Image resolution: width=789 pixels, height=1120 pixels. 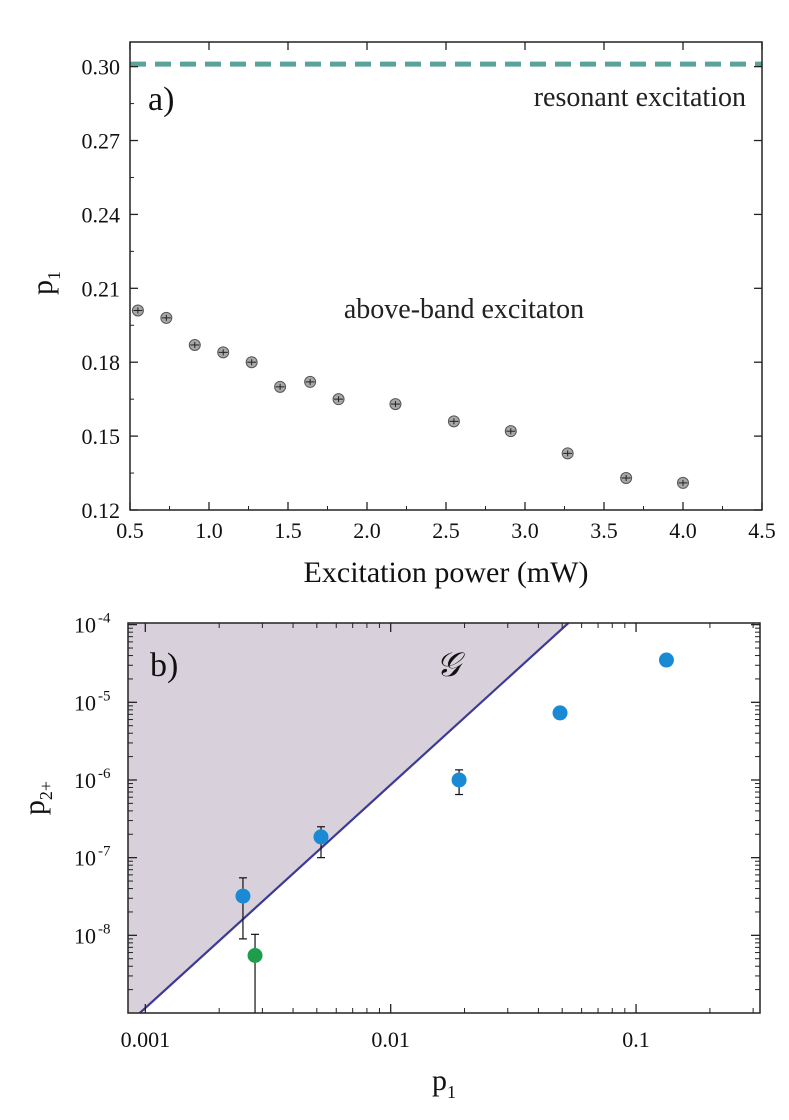 What do you see at coordinates (640, 97) in the screenshot?
I see `resonant-excitation-annotation: resonant excitation` at bounding box center [640, 97].